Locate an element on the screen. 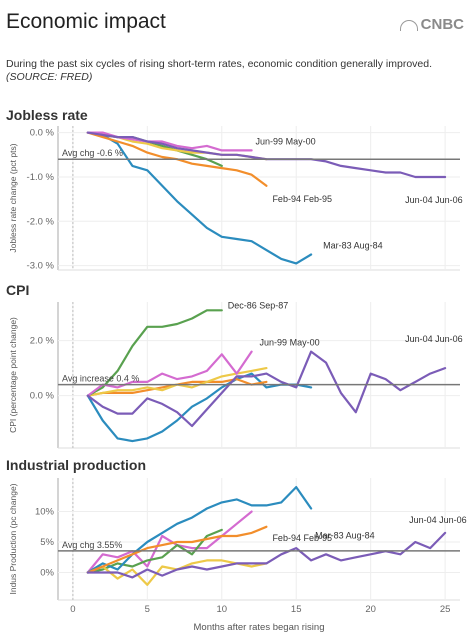 The height and width of the screenshot is (642, 474). industrial-y-tick-label: 5% is located at coordinates (47, 542).